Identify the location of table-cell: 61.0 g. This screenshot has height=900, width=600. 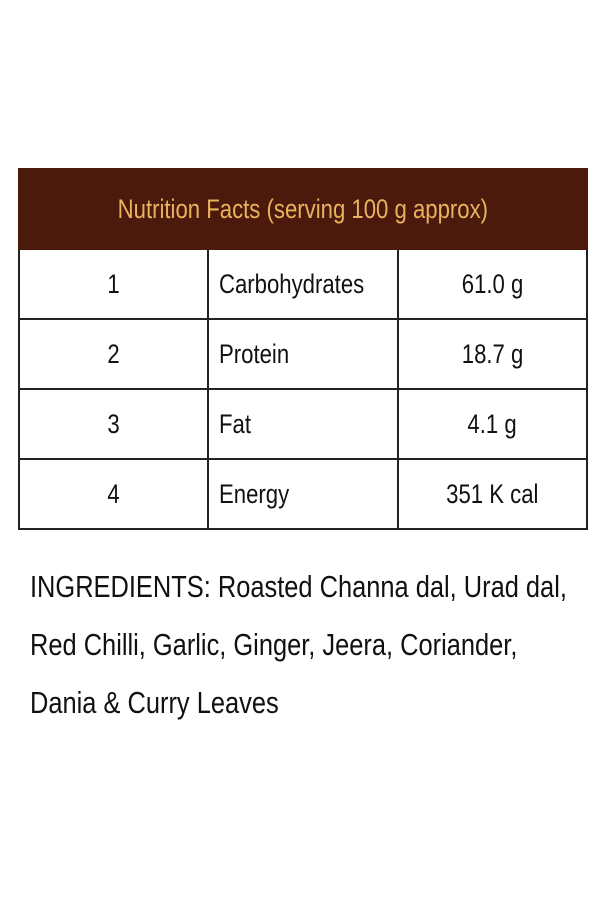
(492, 284).